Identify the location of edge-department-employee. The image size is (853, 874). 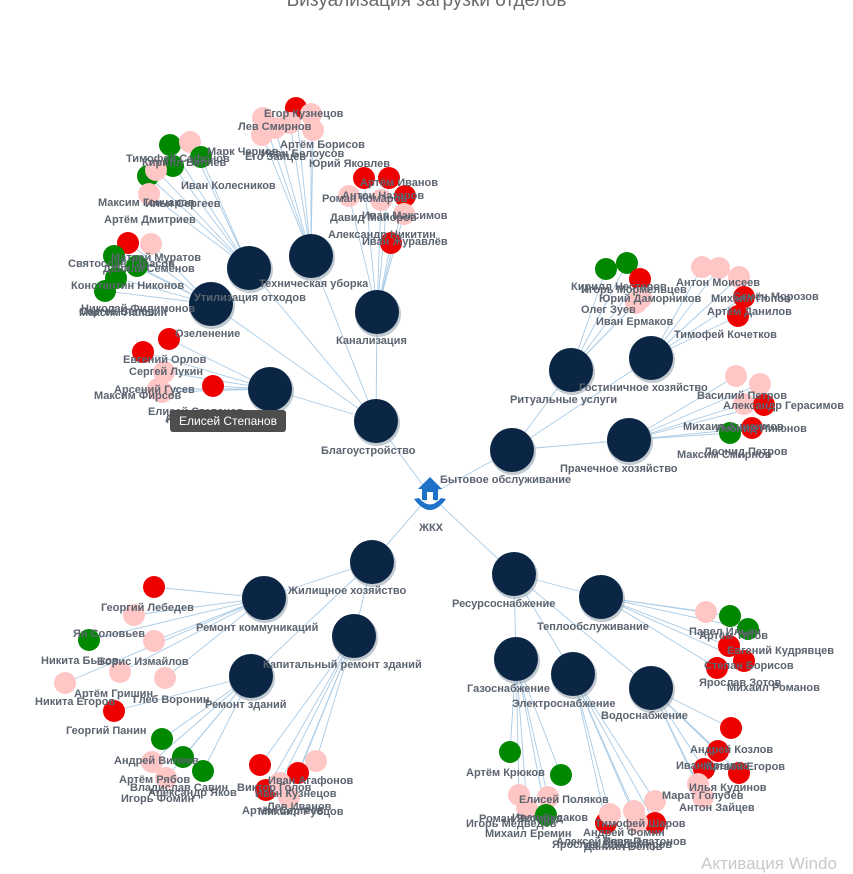
(307, 700).